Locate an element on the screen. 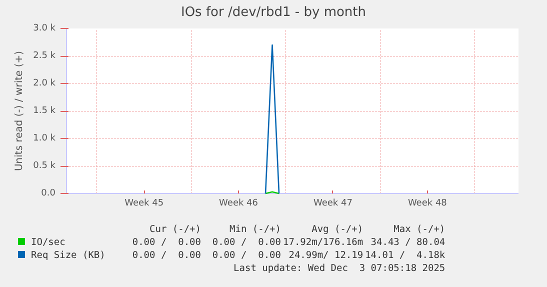 The width and height of the screenshot is (547, 287). text: 34.43 / 80.04 is located at coordinates (408, 242).